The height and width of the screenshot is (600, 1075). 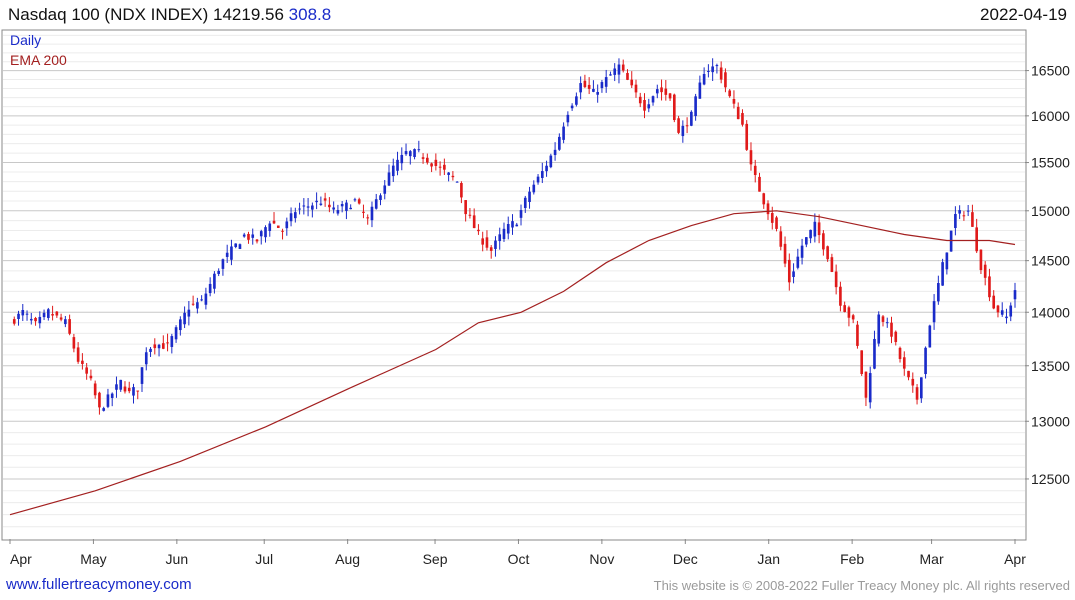 What do you see at coordinates (1050, 366) in the screenshot?
I see `y-tick-label: 13500` at bounding box center [1050, 366].